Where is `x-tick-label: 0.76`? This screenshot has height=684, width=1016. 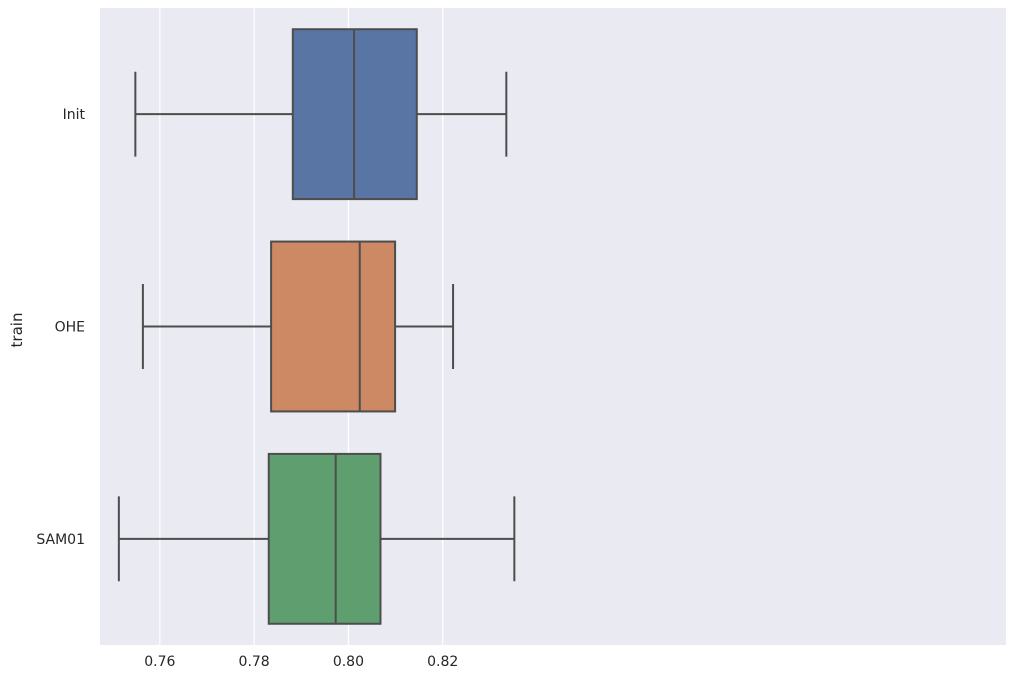 x-tick-label: 0.76 is located at coordinates (159, 662).